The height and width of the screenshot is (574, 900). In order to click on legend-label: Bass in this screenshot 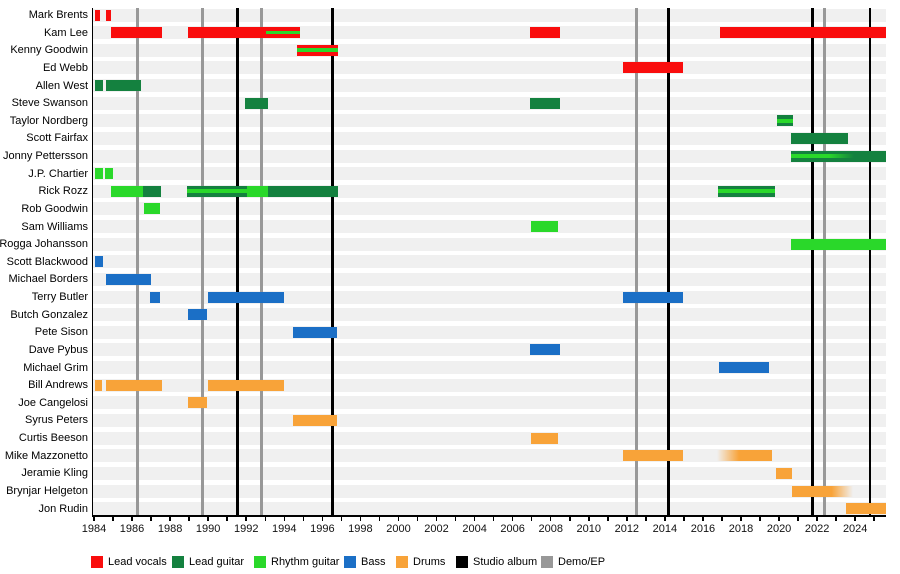, I will do `click(373, 562)`.